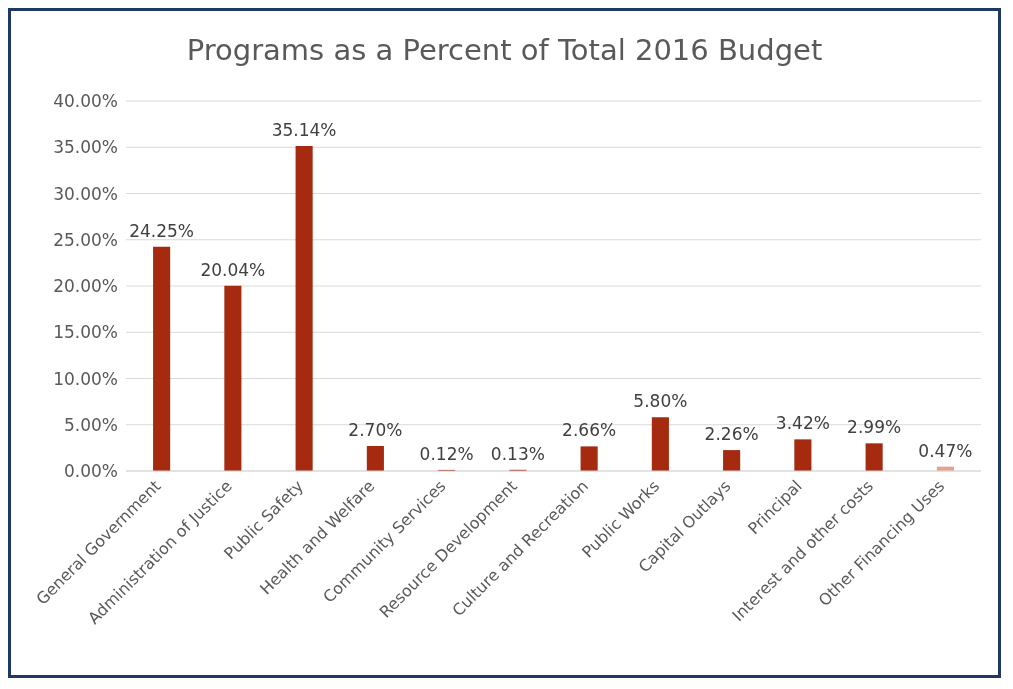 The image size is (1013, 689). I want to click on data-label: 0.13%, so click(517, 453).